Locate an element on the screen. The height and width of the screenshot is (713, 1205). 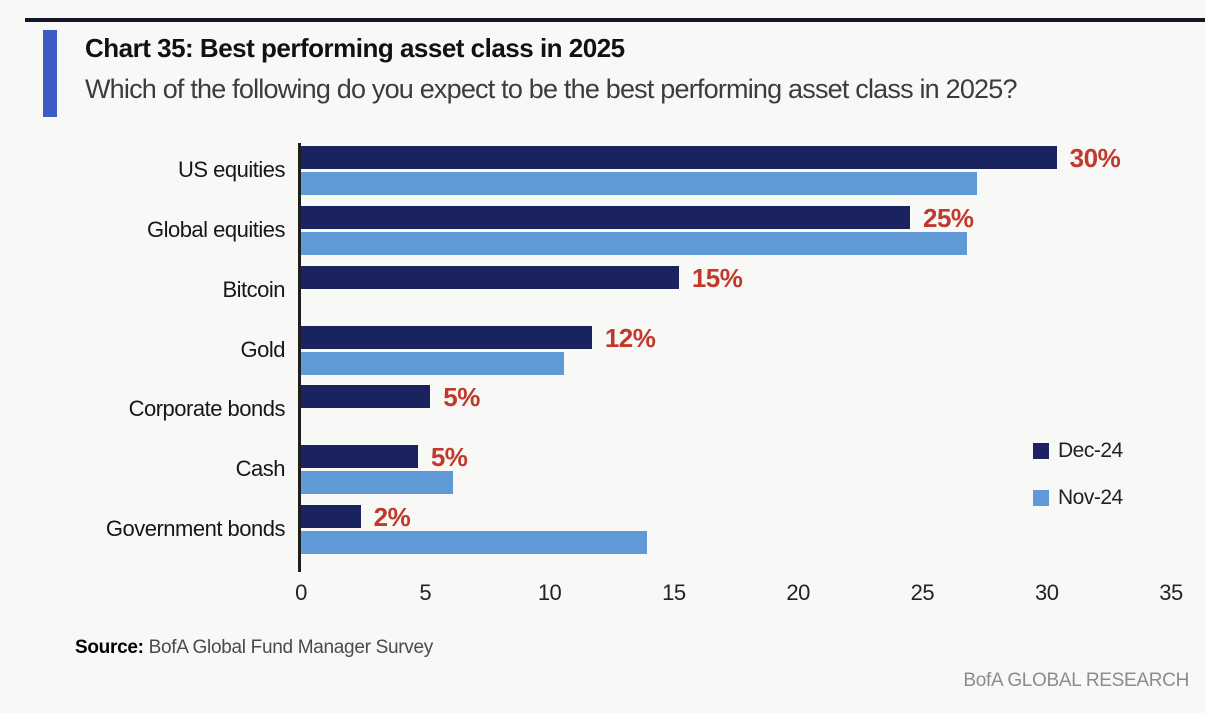
category-label: US equities is located at coordinates (231, 169).